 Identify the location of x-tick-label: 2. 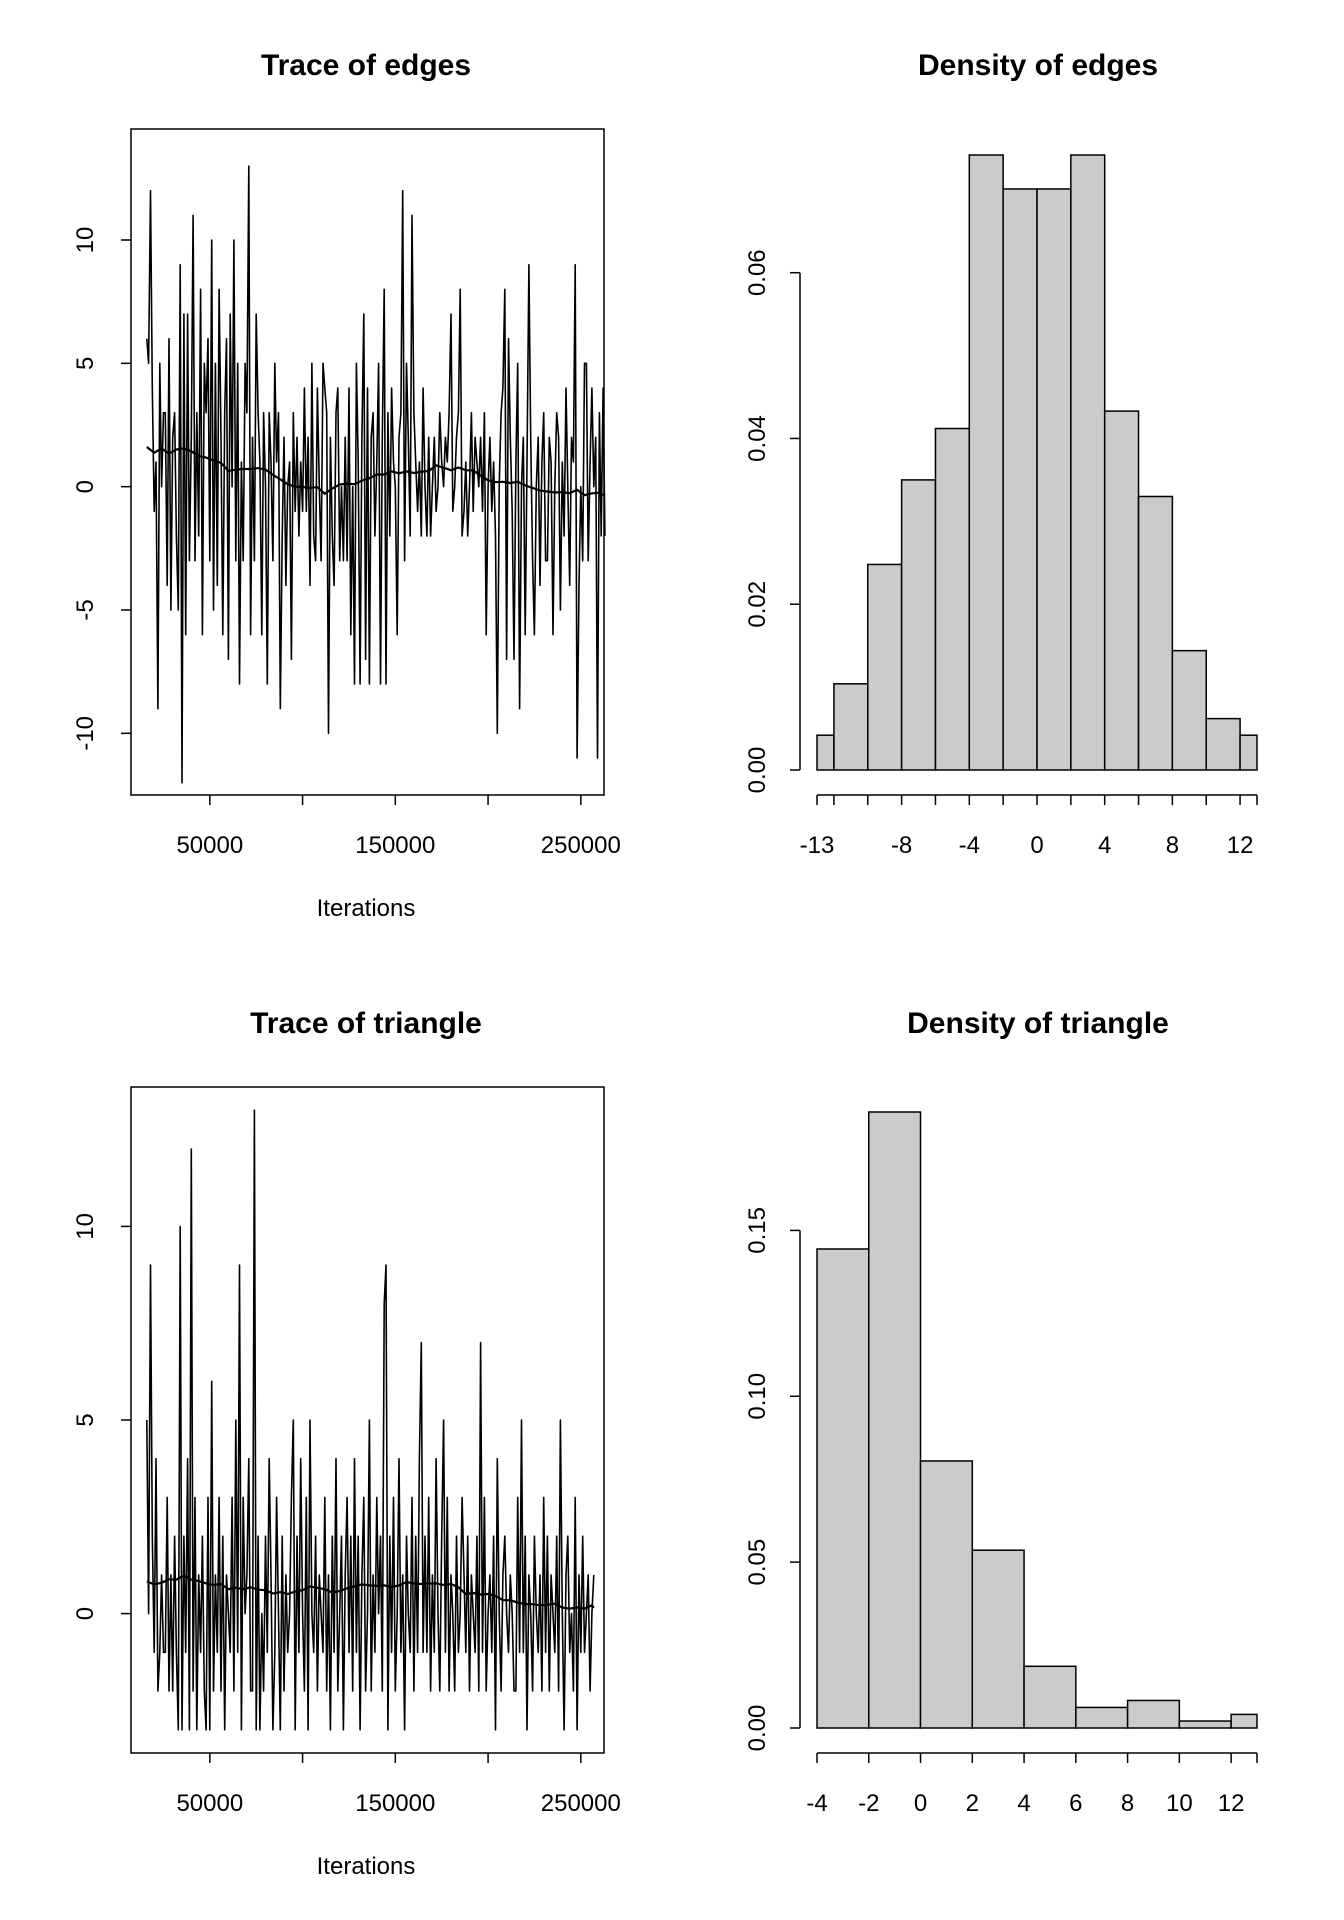
(972, 1803).